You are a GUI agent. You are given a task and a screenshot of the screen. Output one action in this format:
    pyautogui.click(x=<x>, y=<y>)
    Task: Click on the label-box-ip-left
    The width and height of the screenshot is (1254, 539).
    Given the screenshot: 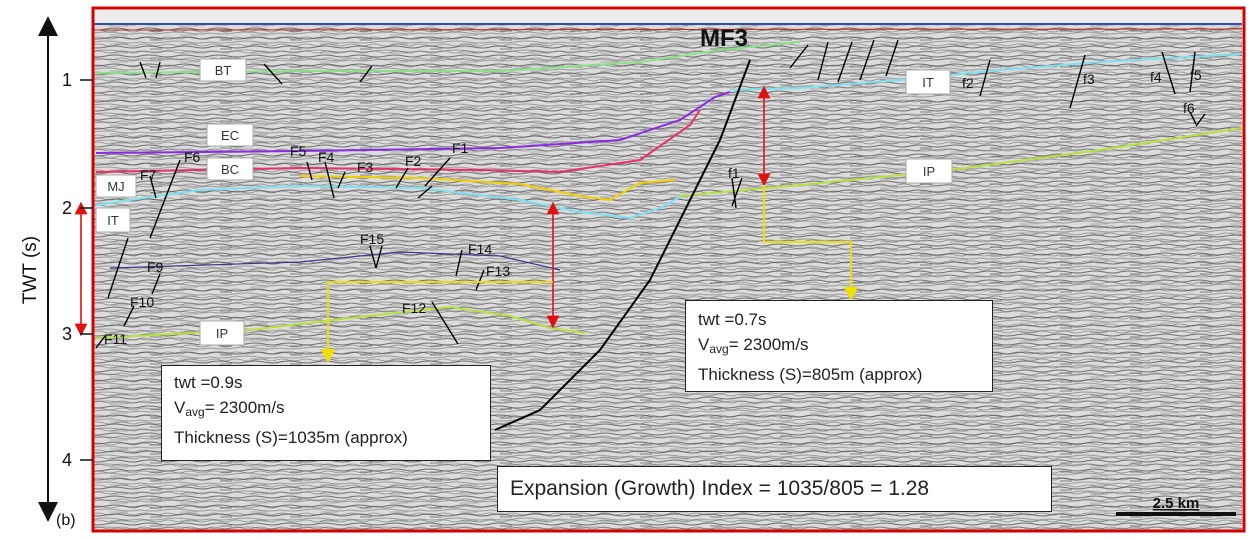 What is the action you would take?
    pyautogui.click(x=222, y=333)
    